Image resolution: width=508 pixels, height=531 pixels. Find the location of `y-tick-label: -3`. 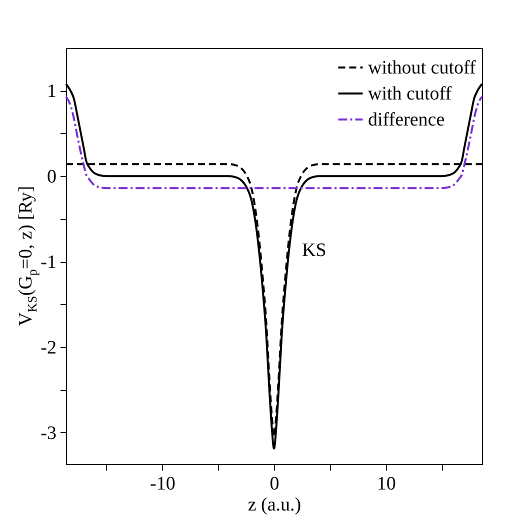

y-tick-label: -3 is located at coordinates (48, 433).